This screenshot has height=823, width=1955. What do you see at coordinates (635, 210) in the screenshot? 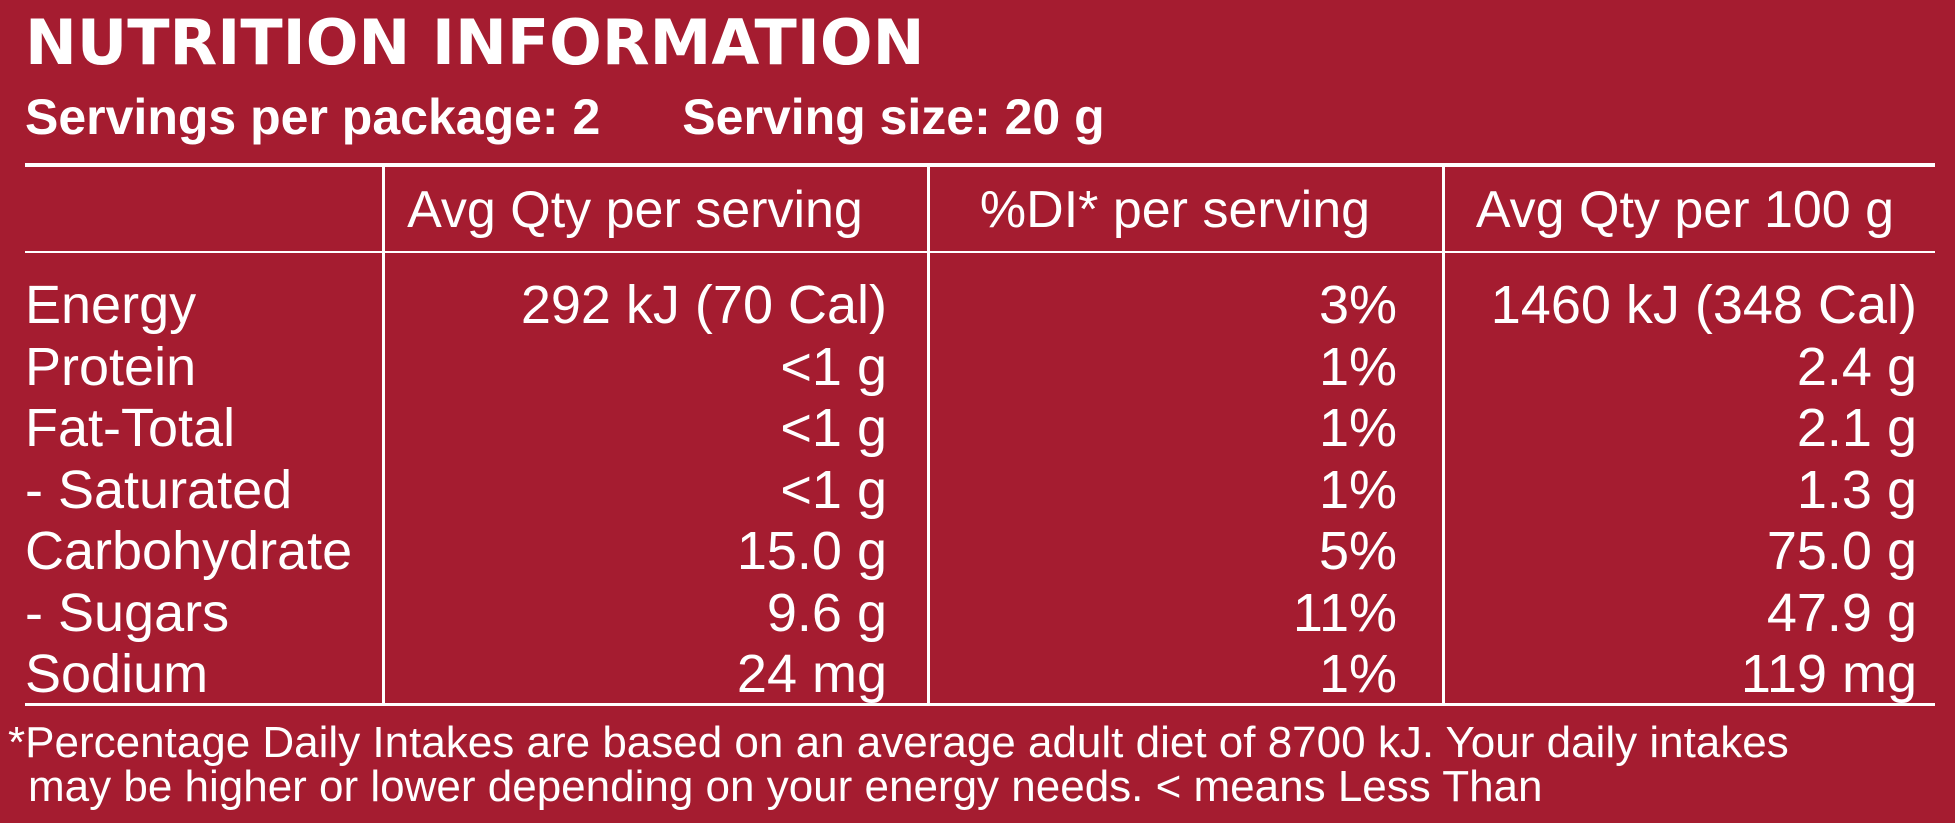
I see `header-avg-qty-per-serving: Avg Qty per serving` at bounding box center [635, 210].